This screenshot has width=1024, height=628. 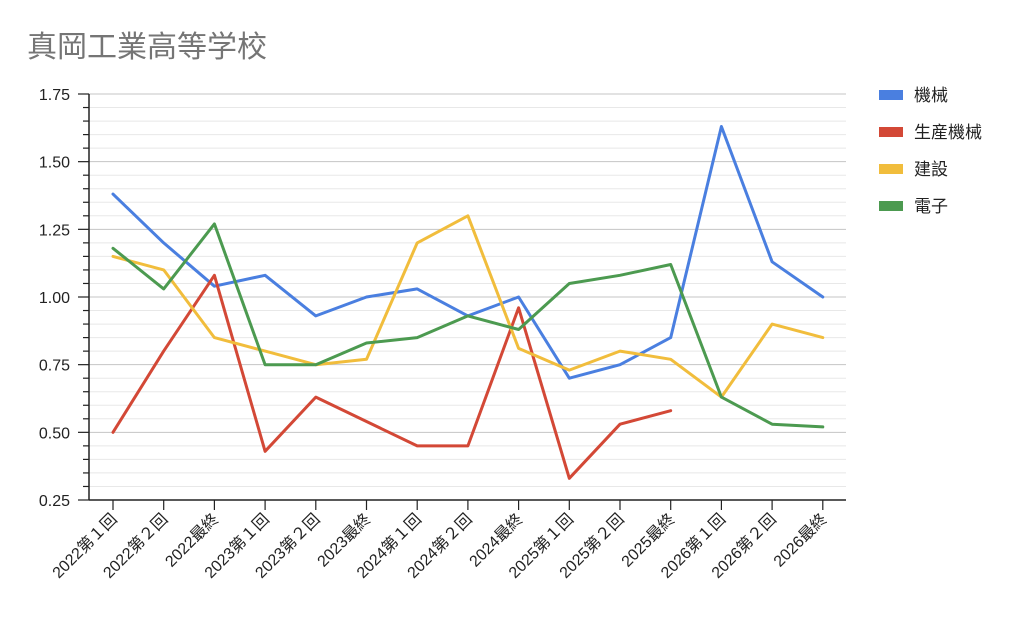 I want to click on y-tick-label: 0.75, so click(x=54, y=366).